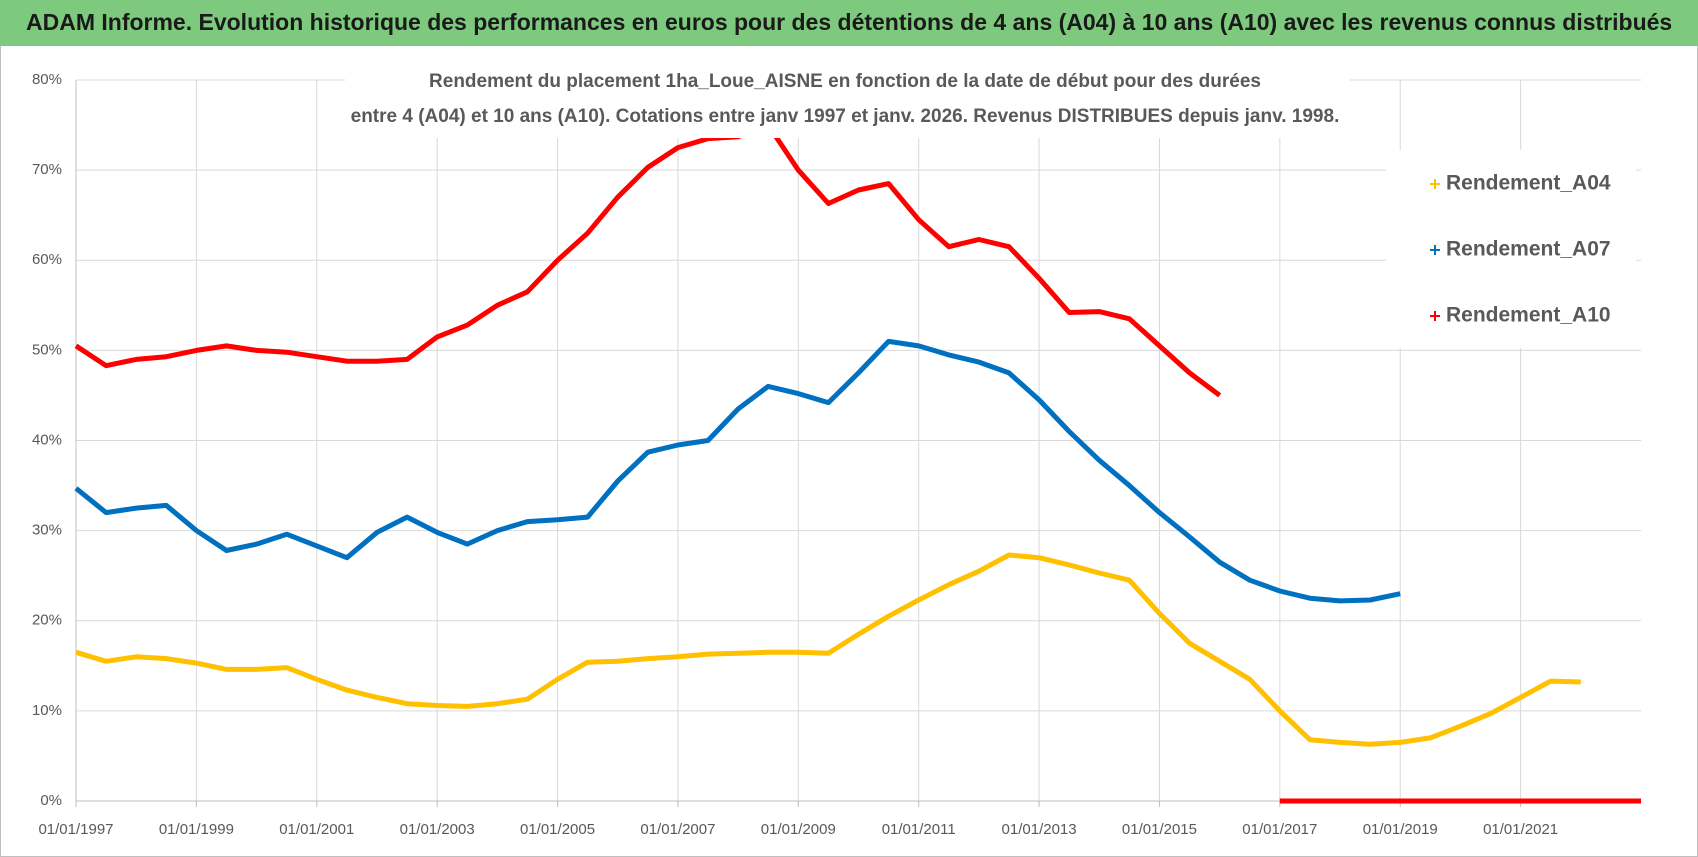  I want to click on y-tick-label: 0%, so click(51, 800).